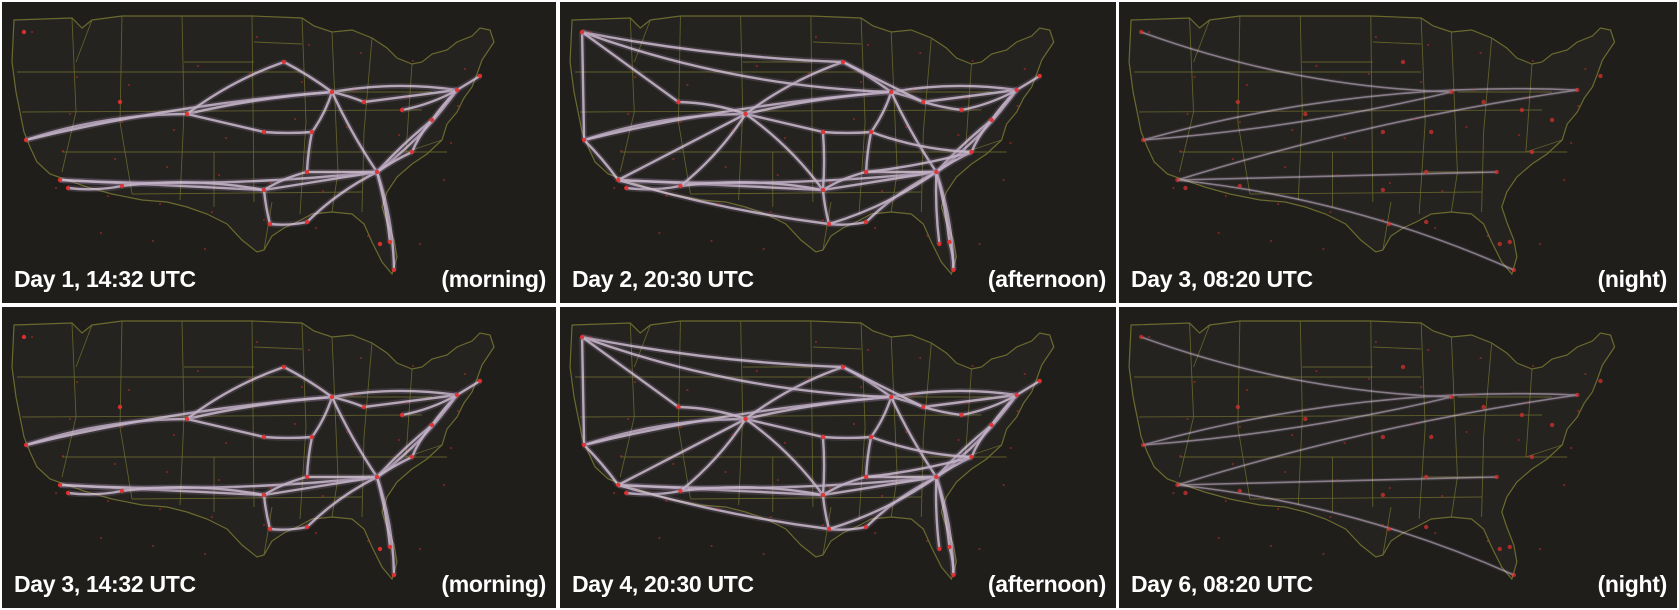 This screenshot has height=610, width=1679. I want to click on time-label: Day 2, 20:30 UTC, so click(663, 279).